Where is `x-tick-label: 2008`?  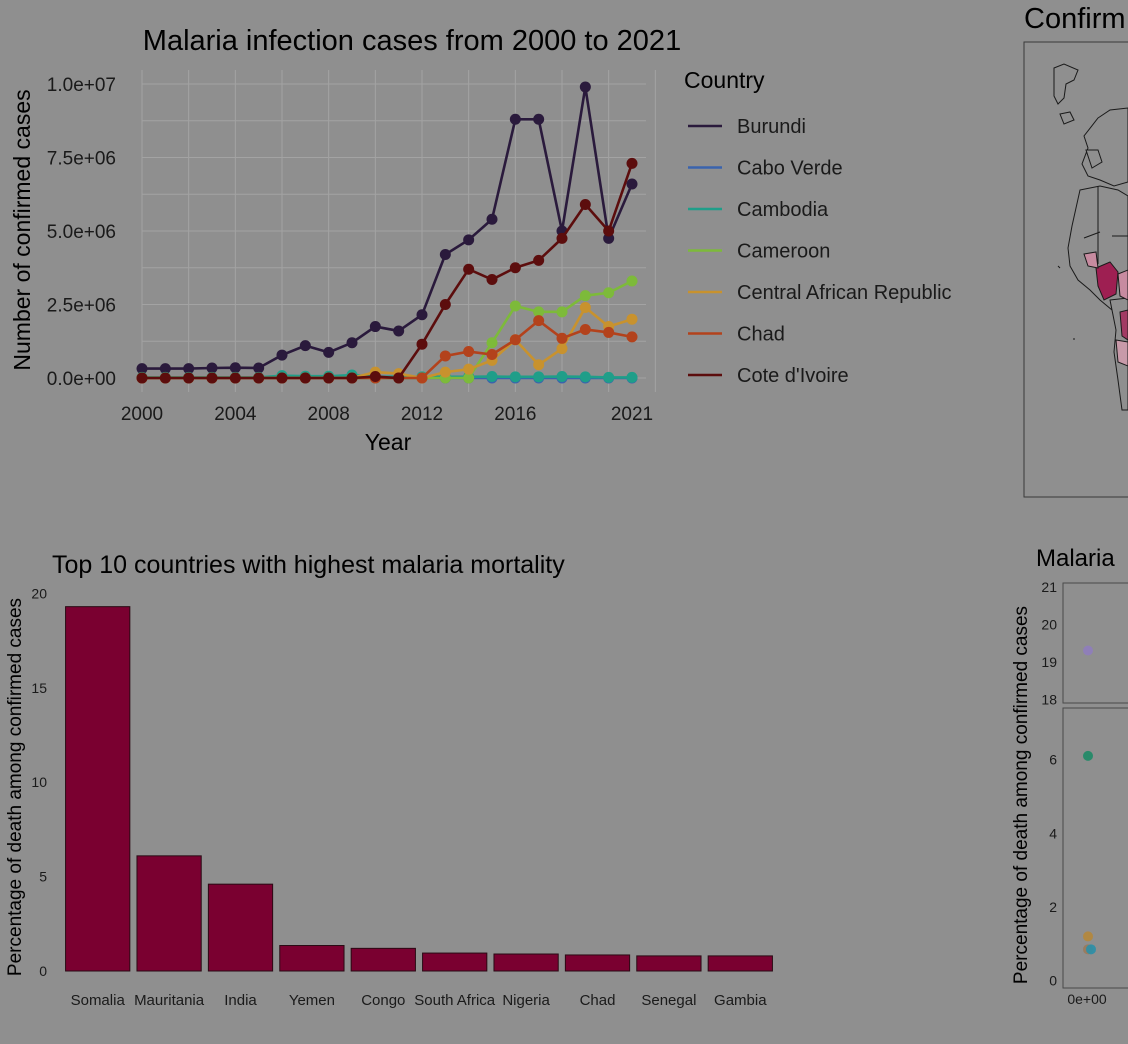 x-tick-label: 2008 is located at coordinates (329, 414).